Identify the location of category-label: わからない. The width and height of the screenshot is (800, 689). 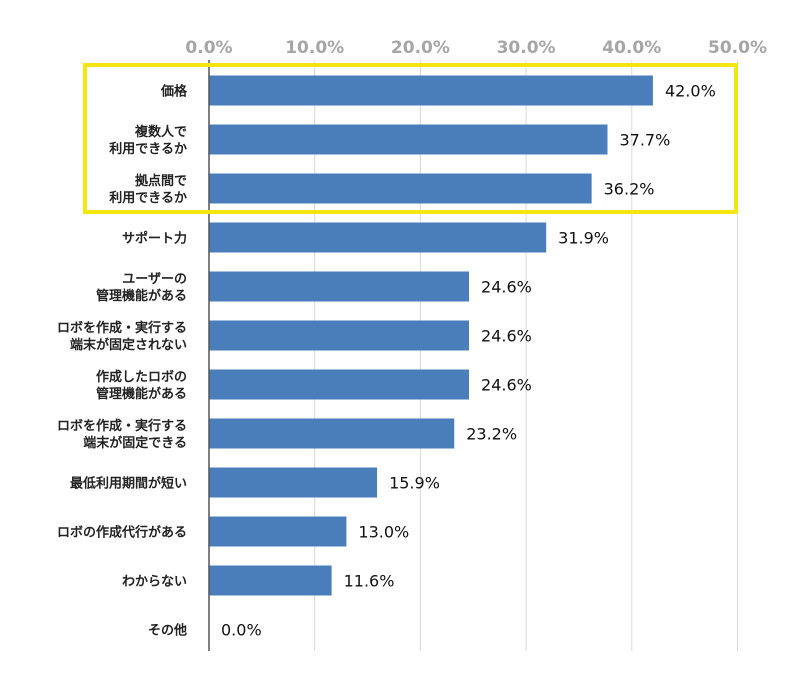
(154, 582).